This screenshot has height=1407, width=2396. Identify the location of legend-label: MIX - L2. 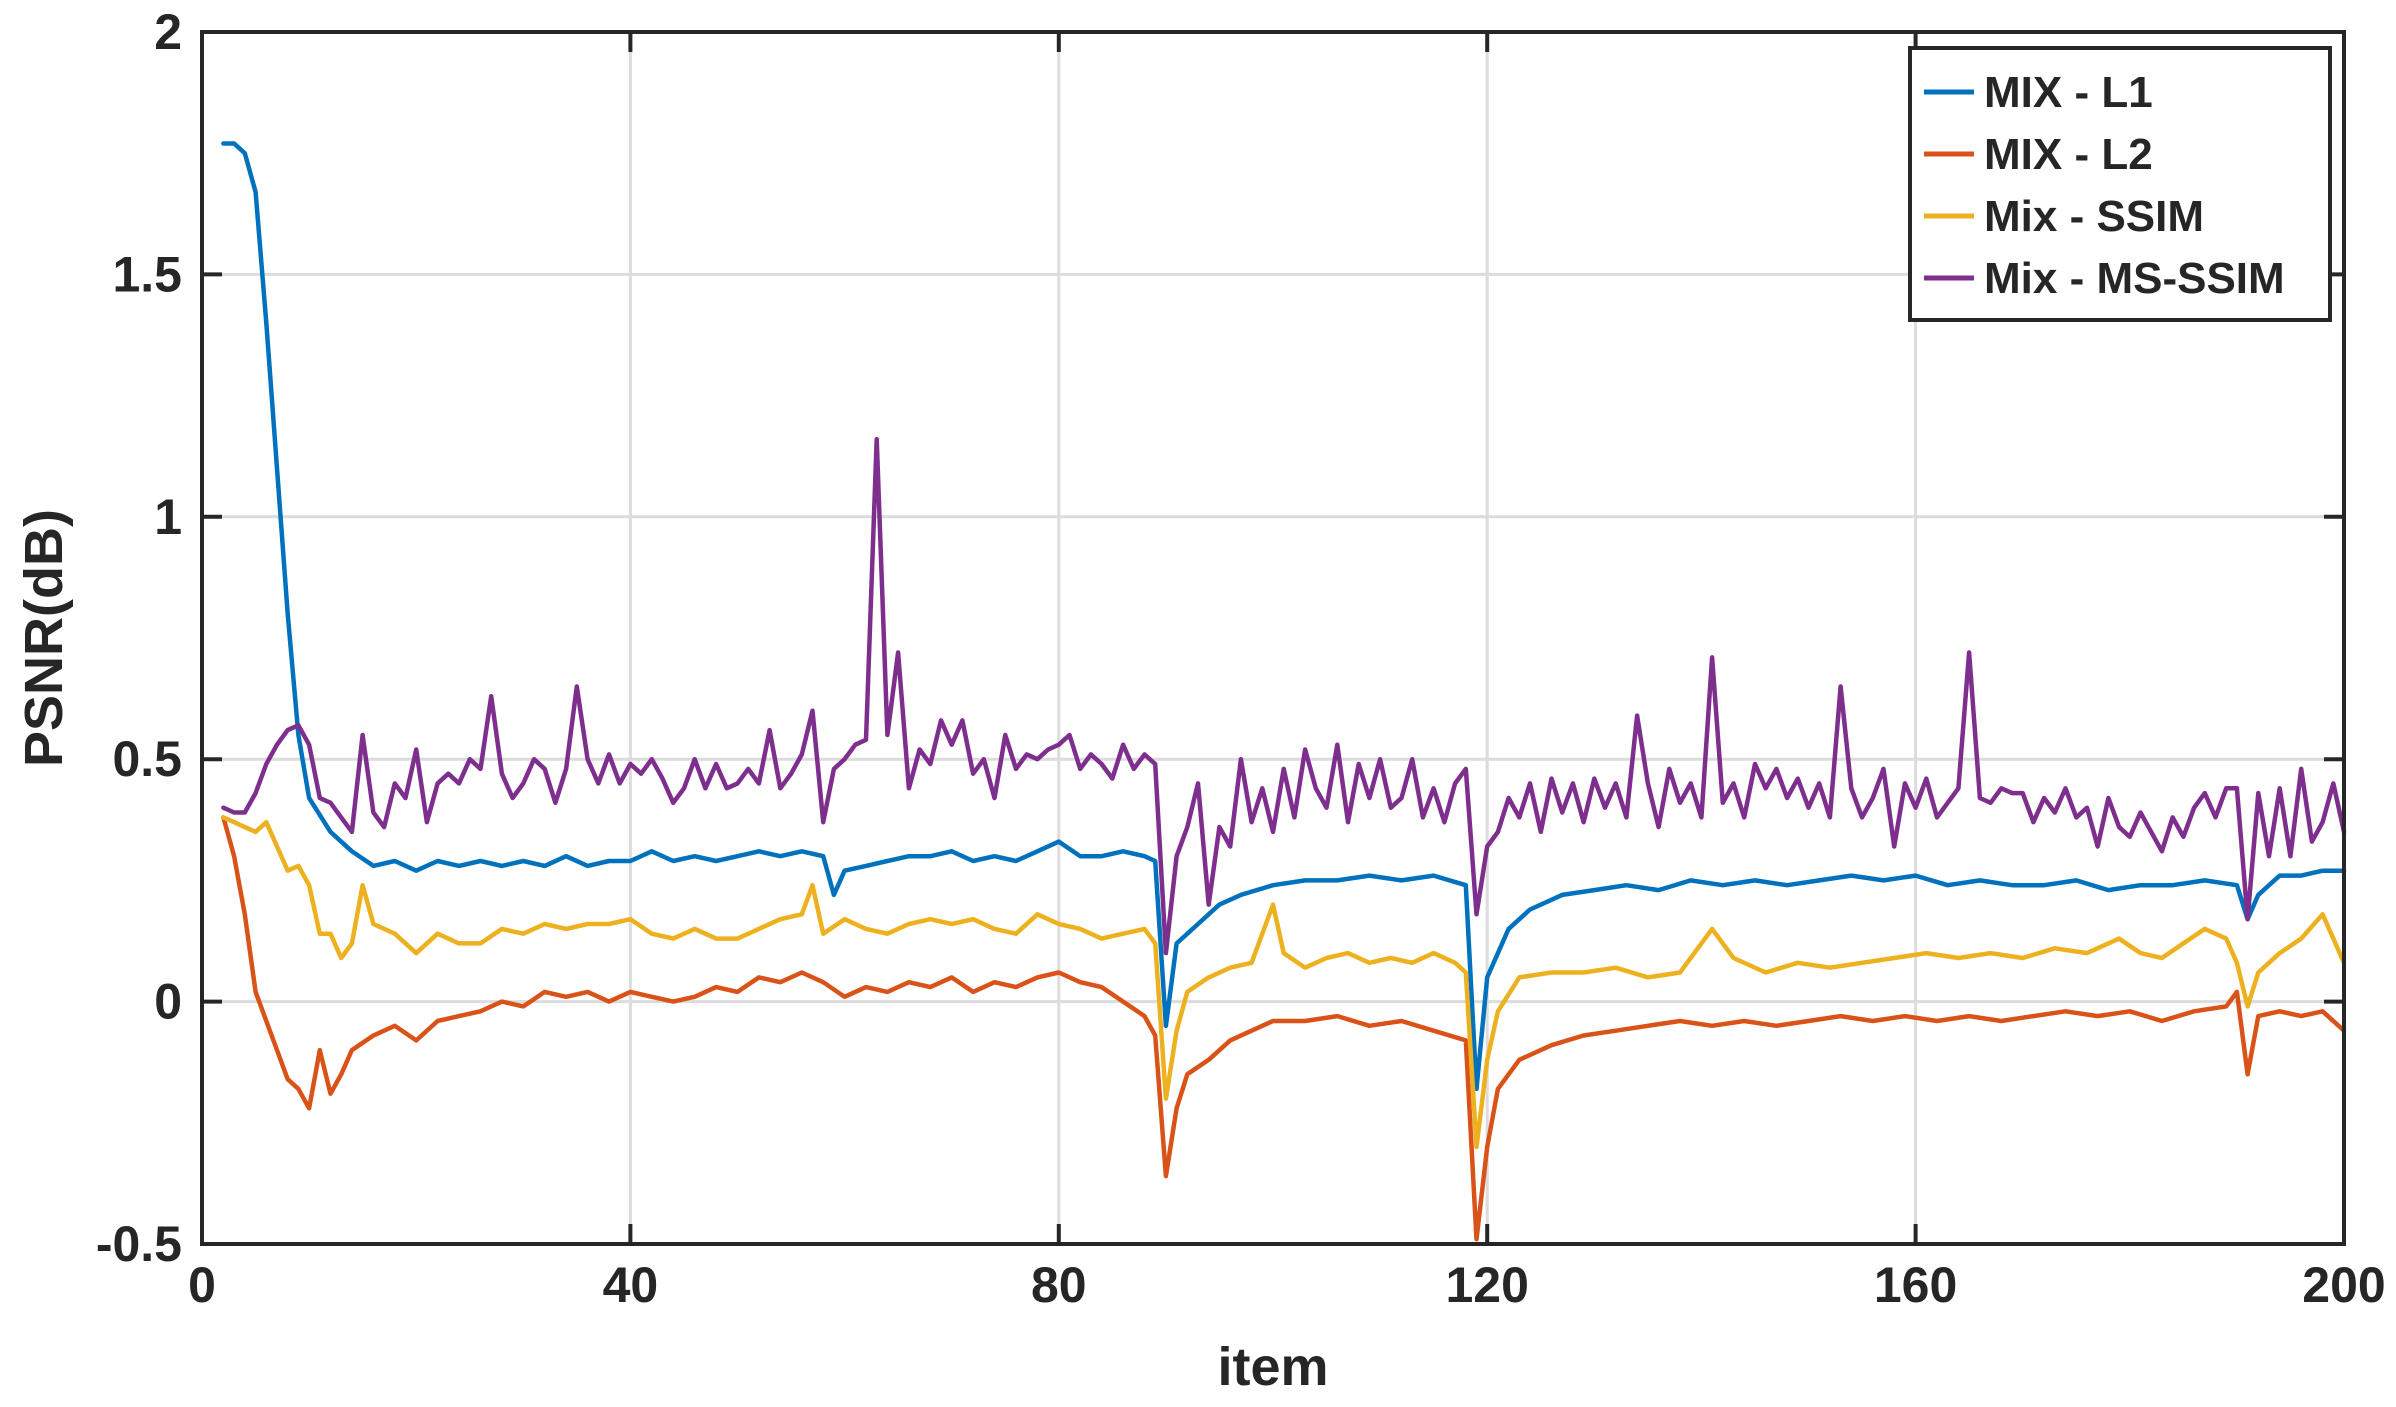
(2068, 154).